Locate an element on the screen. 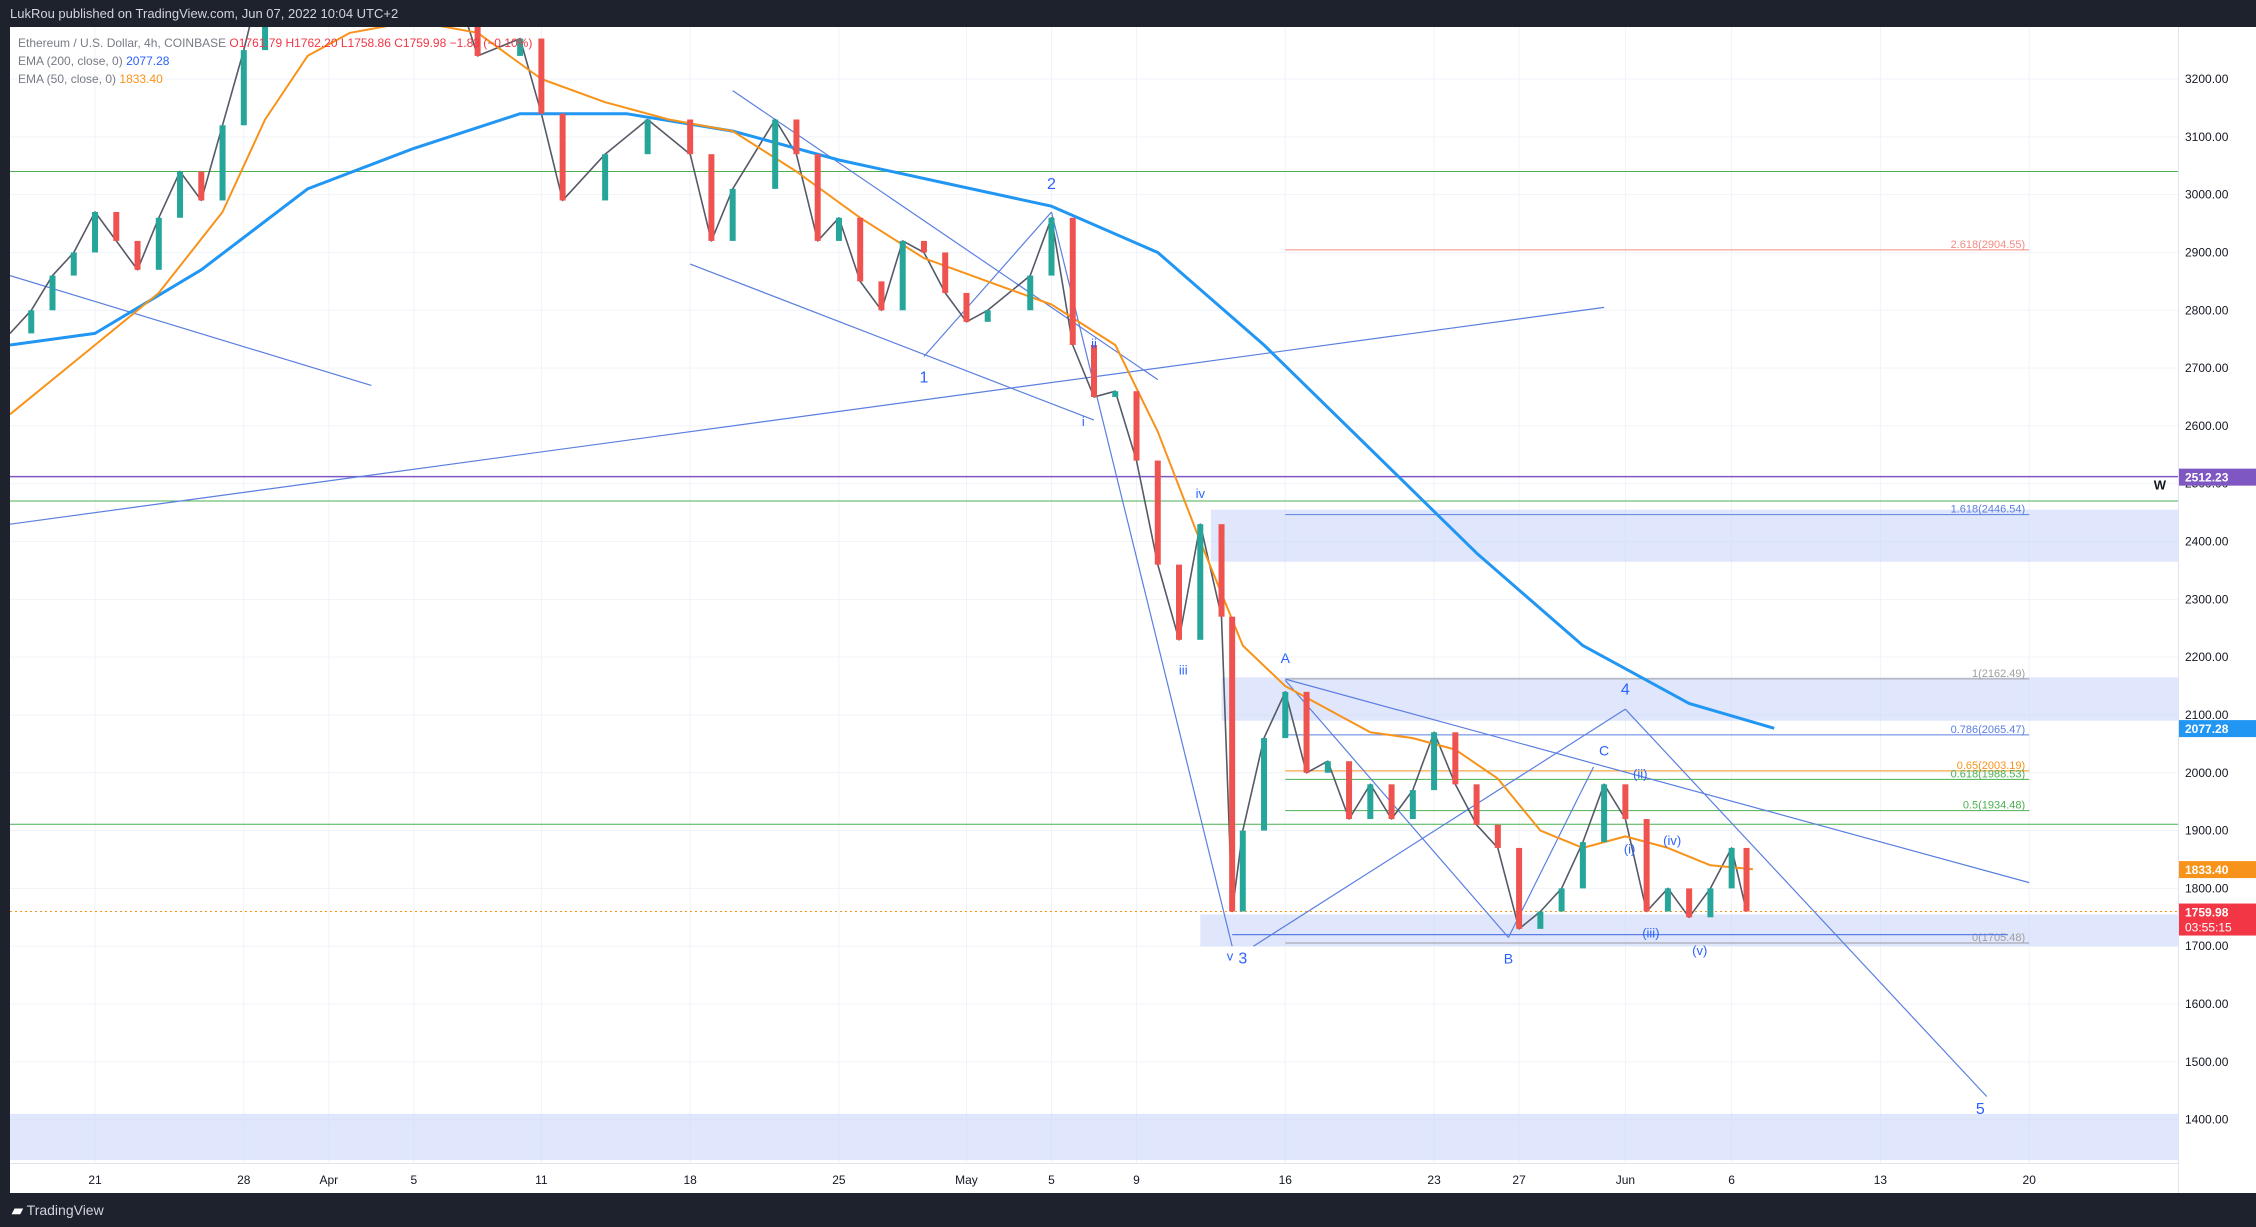 The height and width of the screenshot is (1227, 2256). fib-level-label: 0.5(1934.48) is located at coordinates (1994, 806).